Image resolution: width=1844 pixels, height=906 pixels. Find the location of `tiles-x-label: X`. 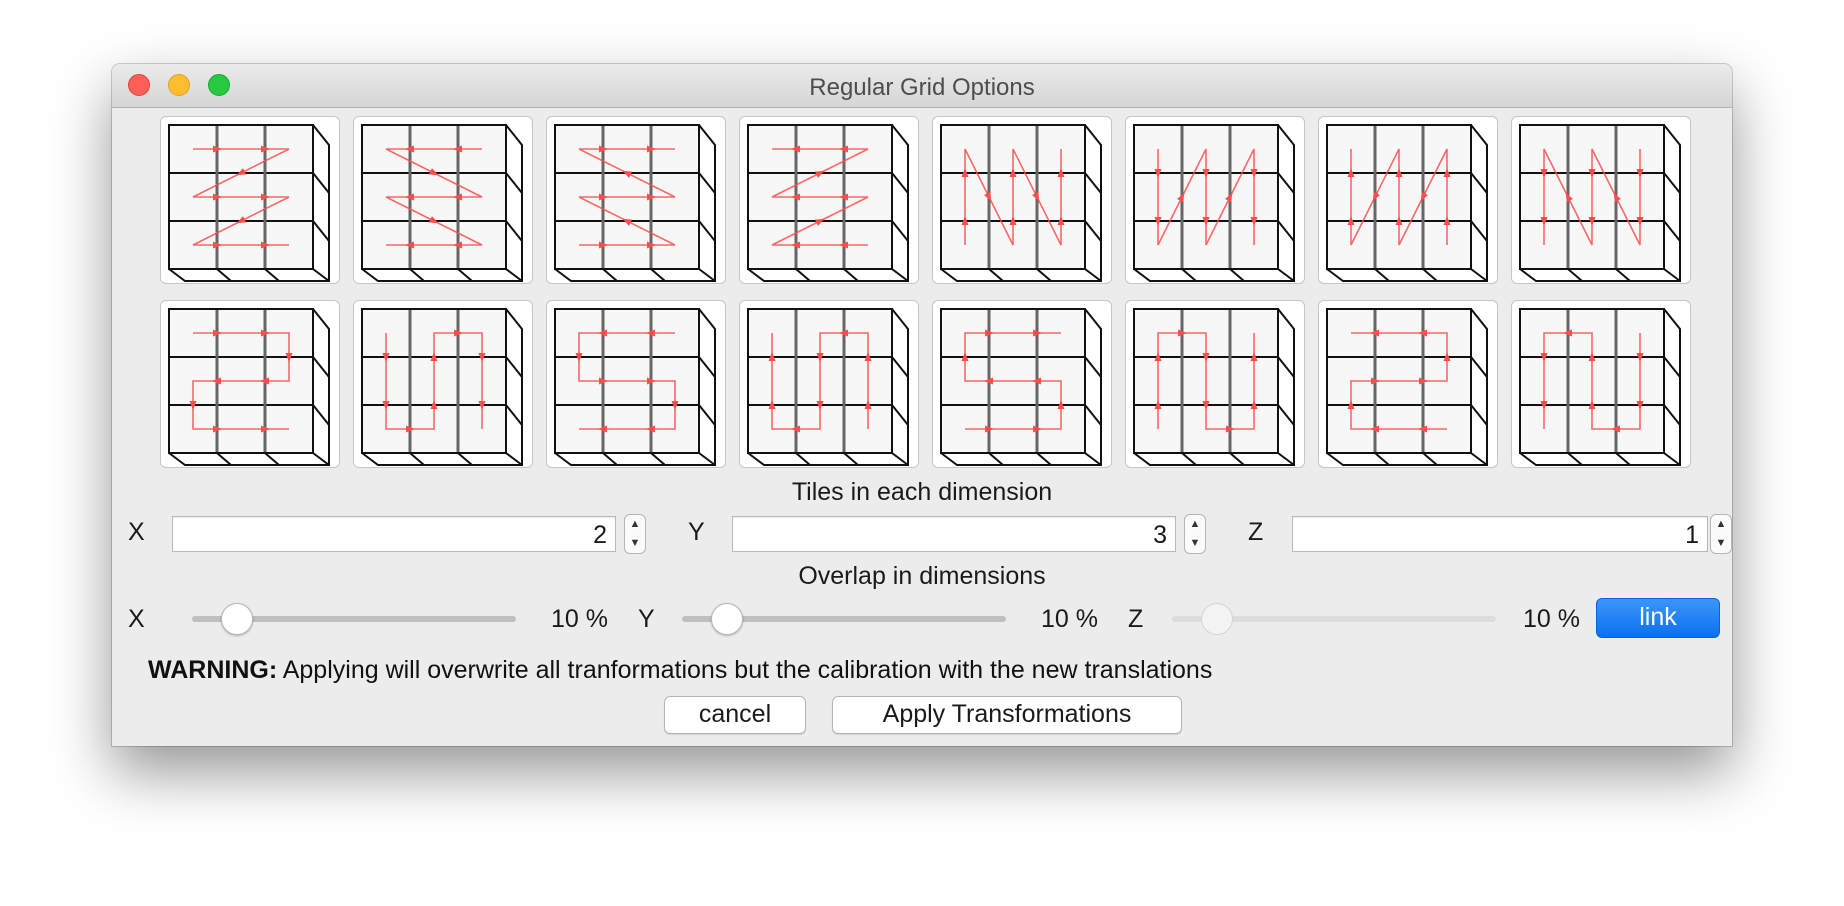

tiles-x-label: X is located at coordinates (136, 532).